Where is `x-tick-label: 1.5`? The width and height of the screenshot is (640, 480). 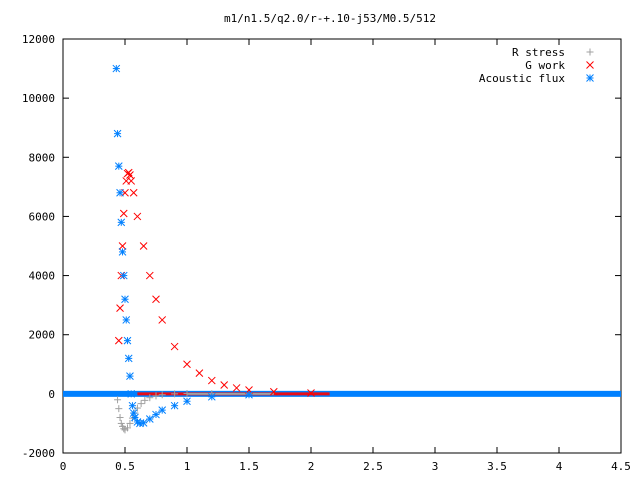
x-tick-label: 1.5 is located at coordinates (249, 466).